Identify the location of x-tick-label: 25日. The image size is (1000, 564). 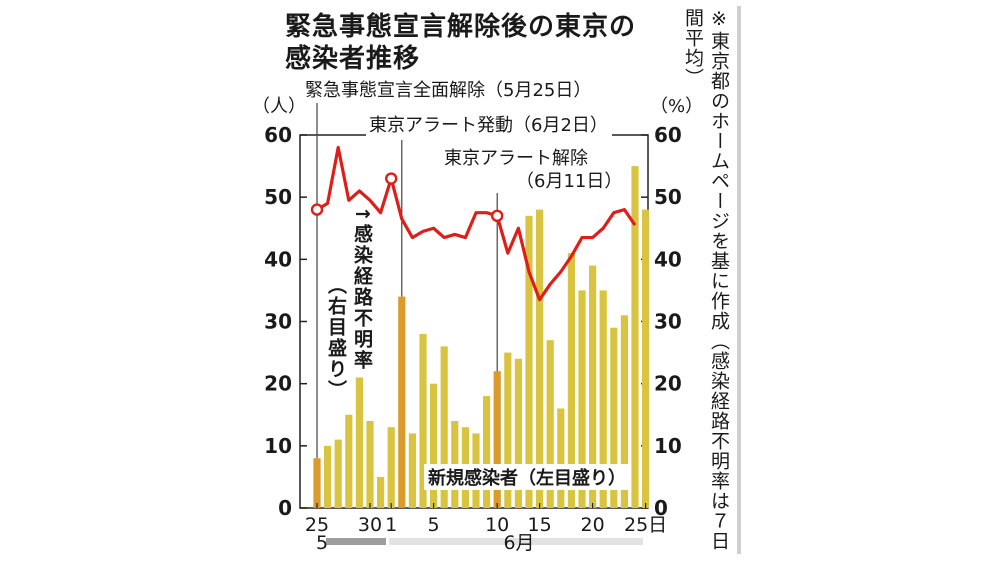
(645, 525).